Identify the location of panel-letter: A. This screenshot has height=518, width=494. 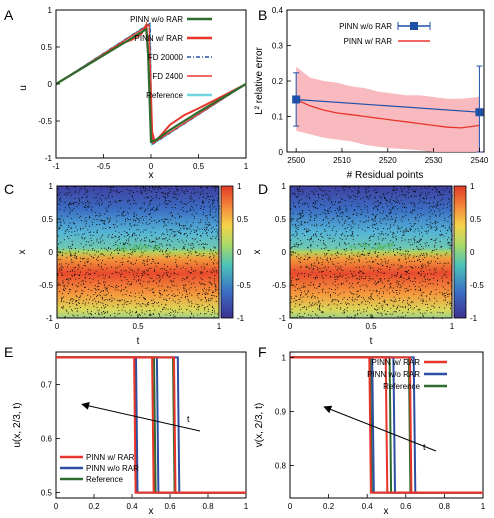
(9, 15).